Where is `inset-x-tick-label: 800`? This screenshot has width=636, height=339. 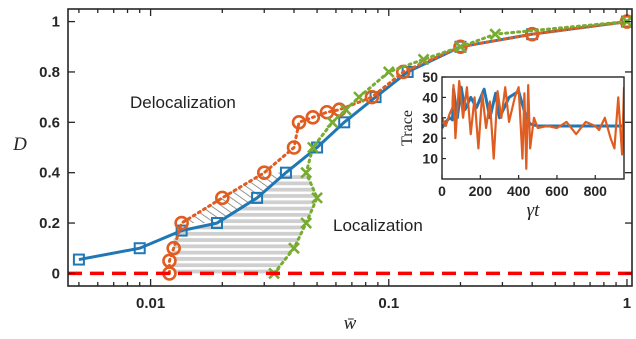 inset-x-tick-label: 800 is located at coordinates (596, 191).